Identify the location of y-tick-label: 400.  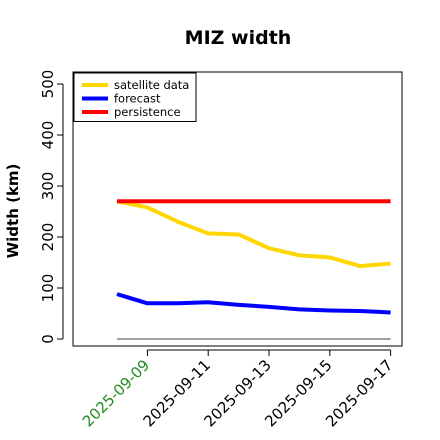
(48, 135).